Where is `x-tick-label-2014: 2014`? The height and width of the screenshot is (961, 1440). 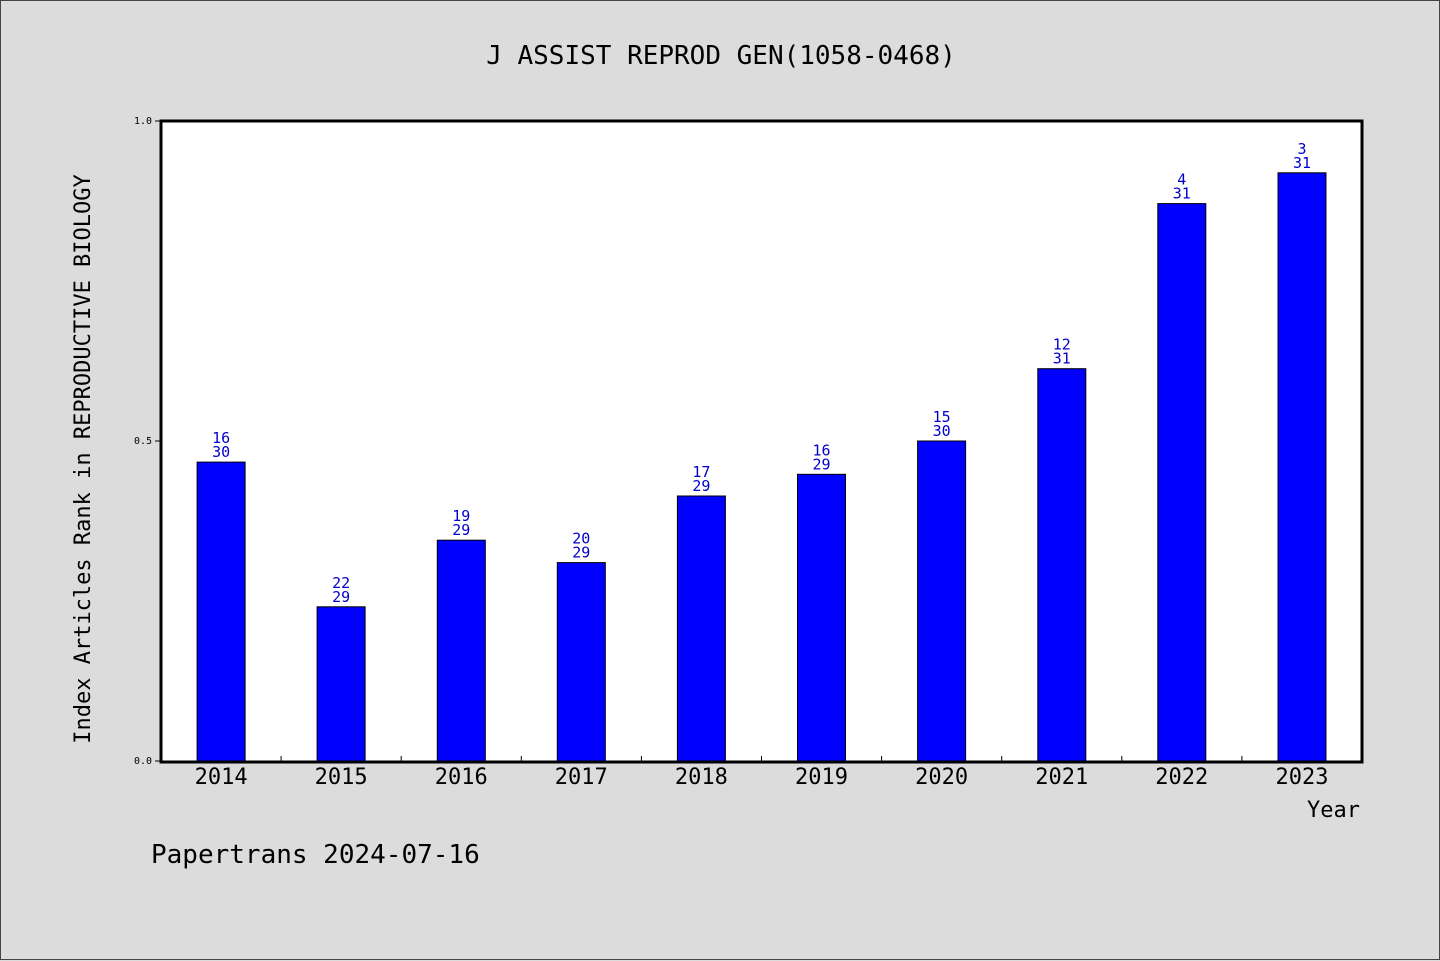 x-tick-label-2014: 2014 is located at coordinates (221, 777).